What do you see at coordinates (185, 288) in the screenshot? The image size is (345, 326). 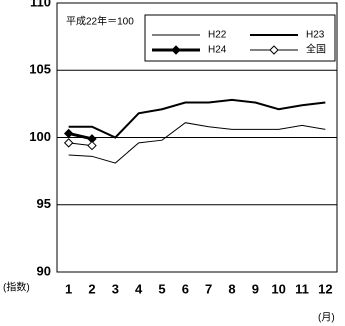 I see `x-tick-label: 6` at bounding box center [185, 288].